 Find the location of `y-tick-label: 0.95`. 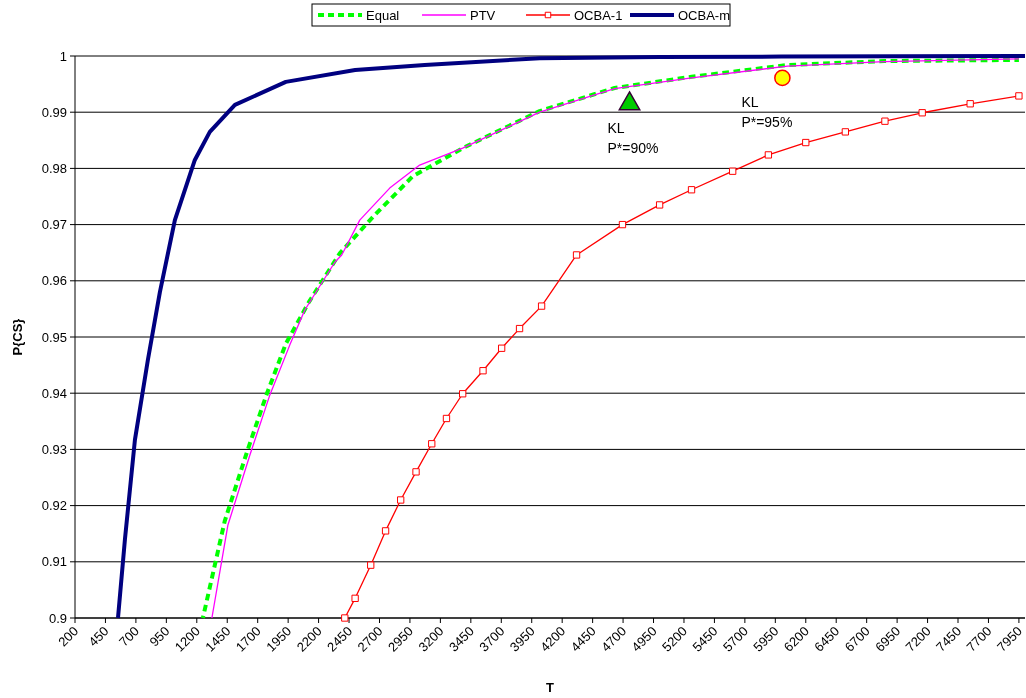

y-tick-label: 0.95 is located at coordinates (54, 337).